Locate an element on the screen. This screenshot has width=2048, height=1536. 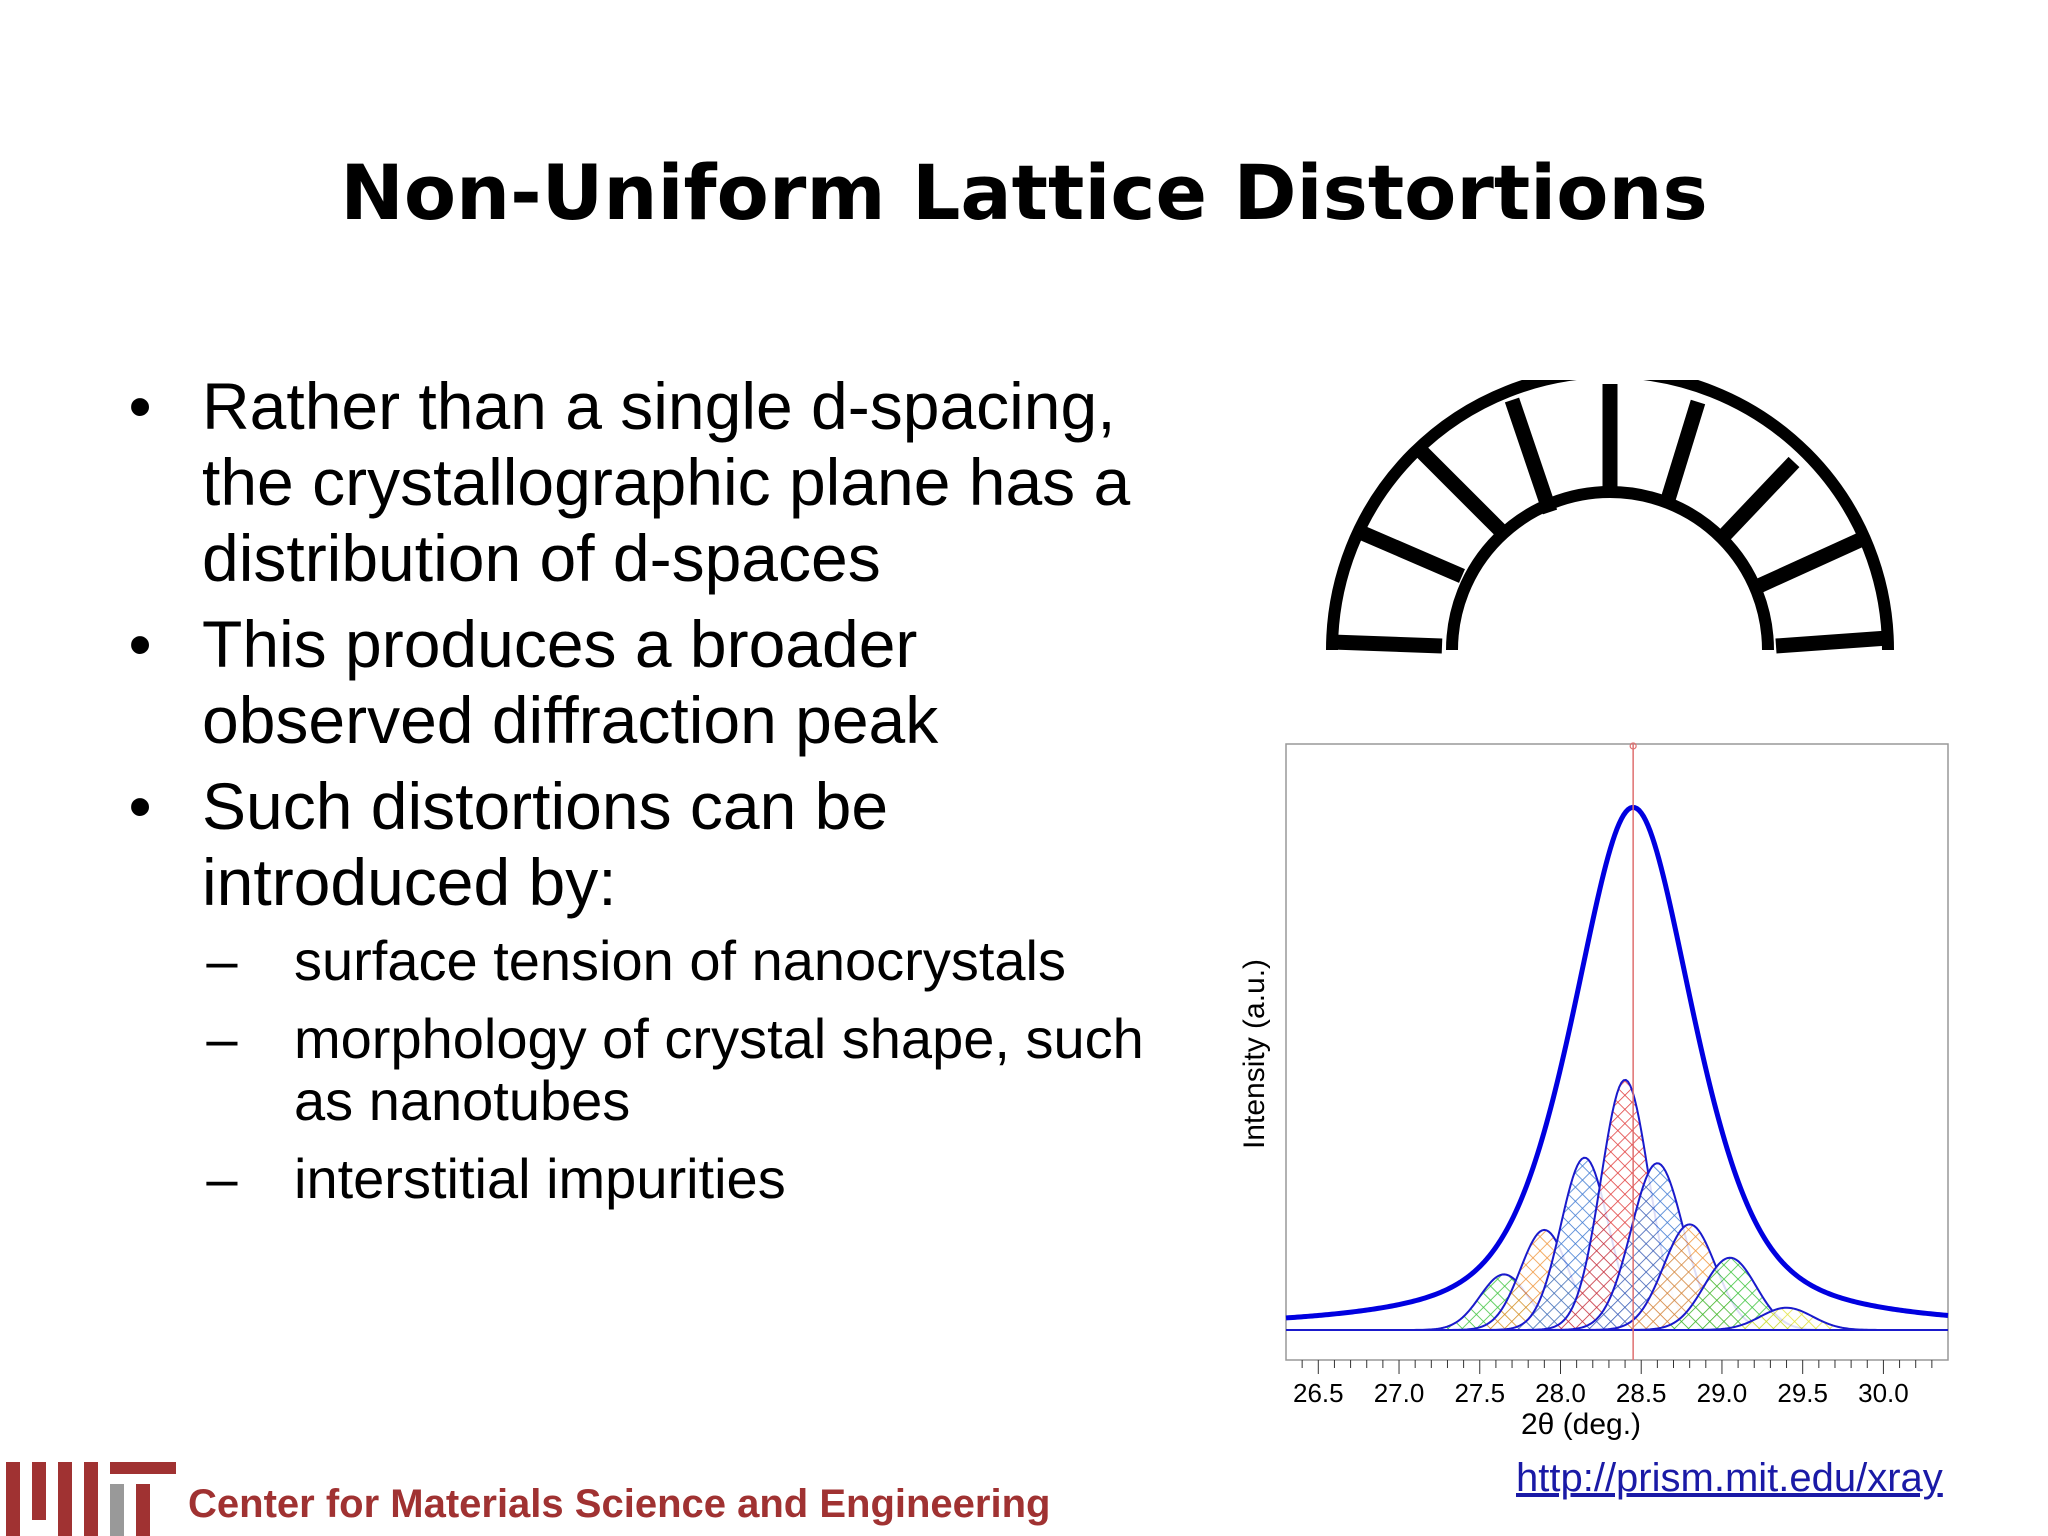
component-peak-curve is located at coordinates (1617, 1318).